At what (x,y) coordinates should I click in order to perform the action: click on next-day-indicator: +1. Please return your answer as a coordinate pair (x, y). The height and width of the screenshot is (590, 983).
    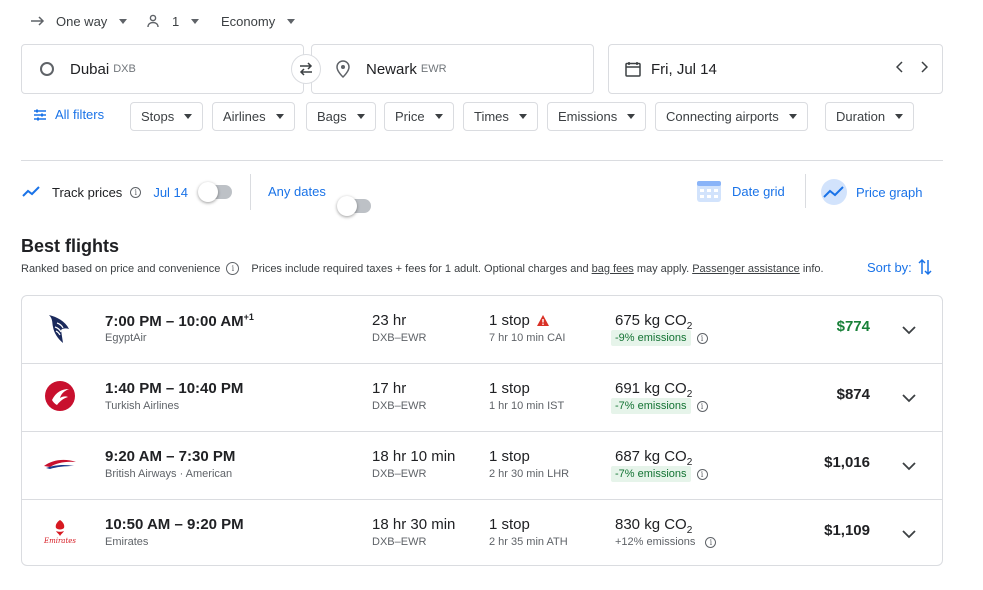
    Looking at the image, I should click on (248, 317).